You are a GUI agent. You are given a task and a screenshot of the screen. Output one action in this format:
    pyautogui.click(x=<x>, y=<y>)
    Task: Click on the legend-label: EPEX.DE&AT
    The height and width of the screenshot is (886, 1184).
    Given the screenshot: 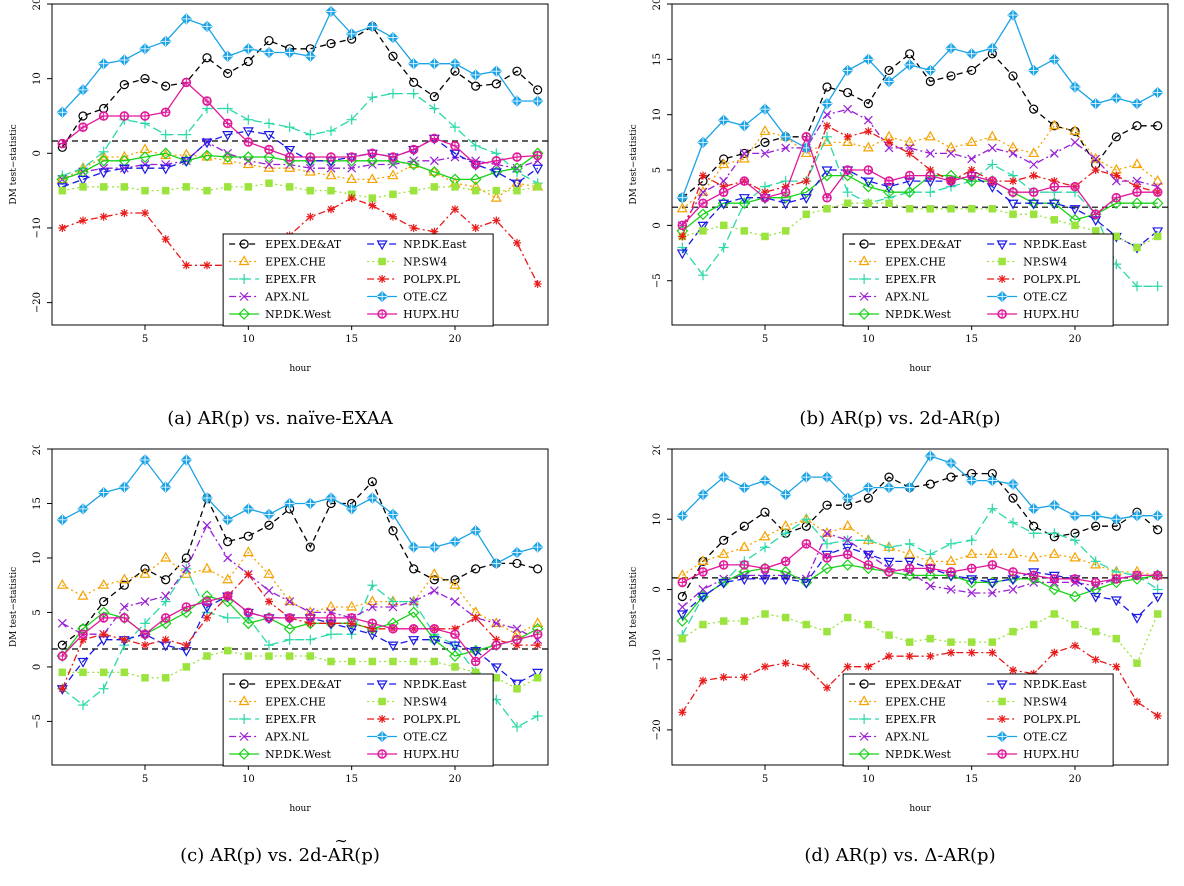 What is the action you would take?
    pyautogui.click(x=923, y=684)
    